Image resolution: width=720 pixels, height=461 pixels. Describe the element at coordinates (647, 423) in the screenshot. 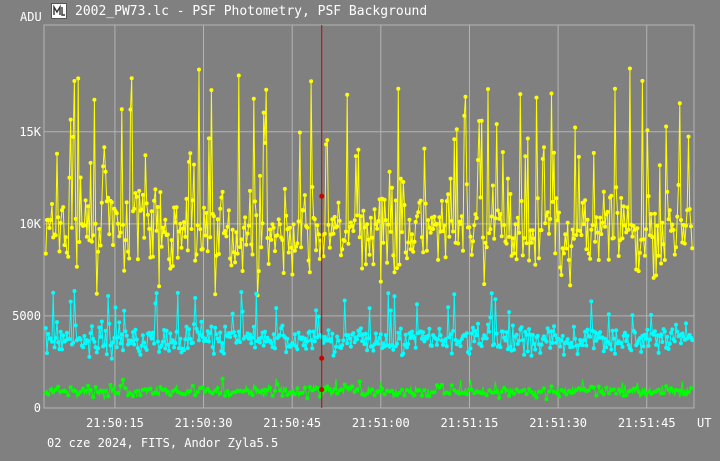

I see `x-tick-label: 21:51:45` at that location.